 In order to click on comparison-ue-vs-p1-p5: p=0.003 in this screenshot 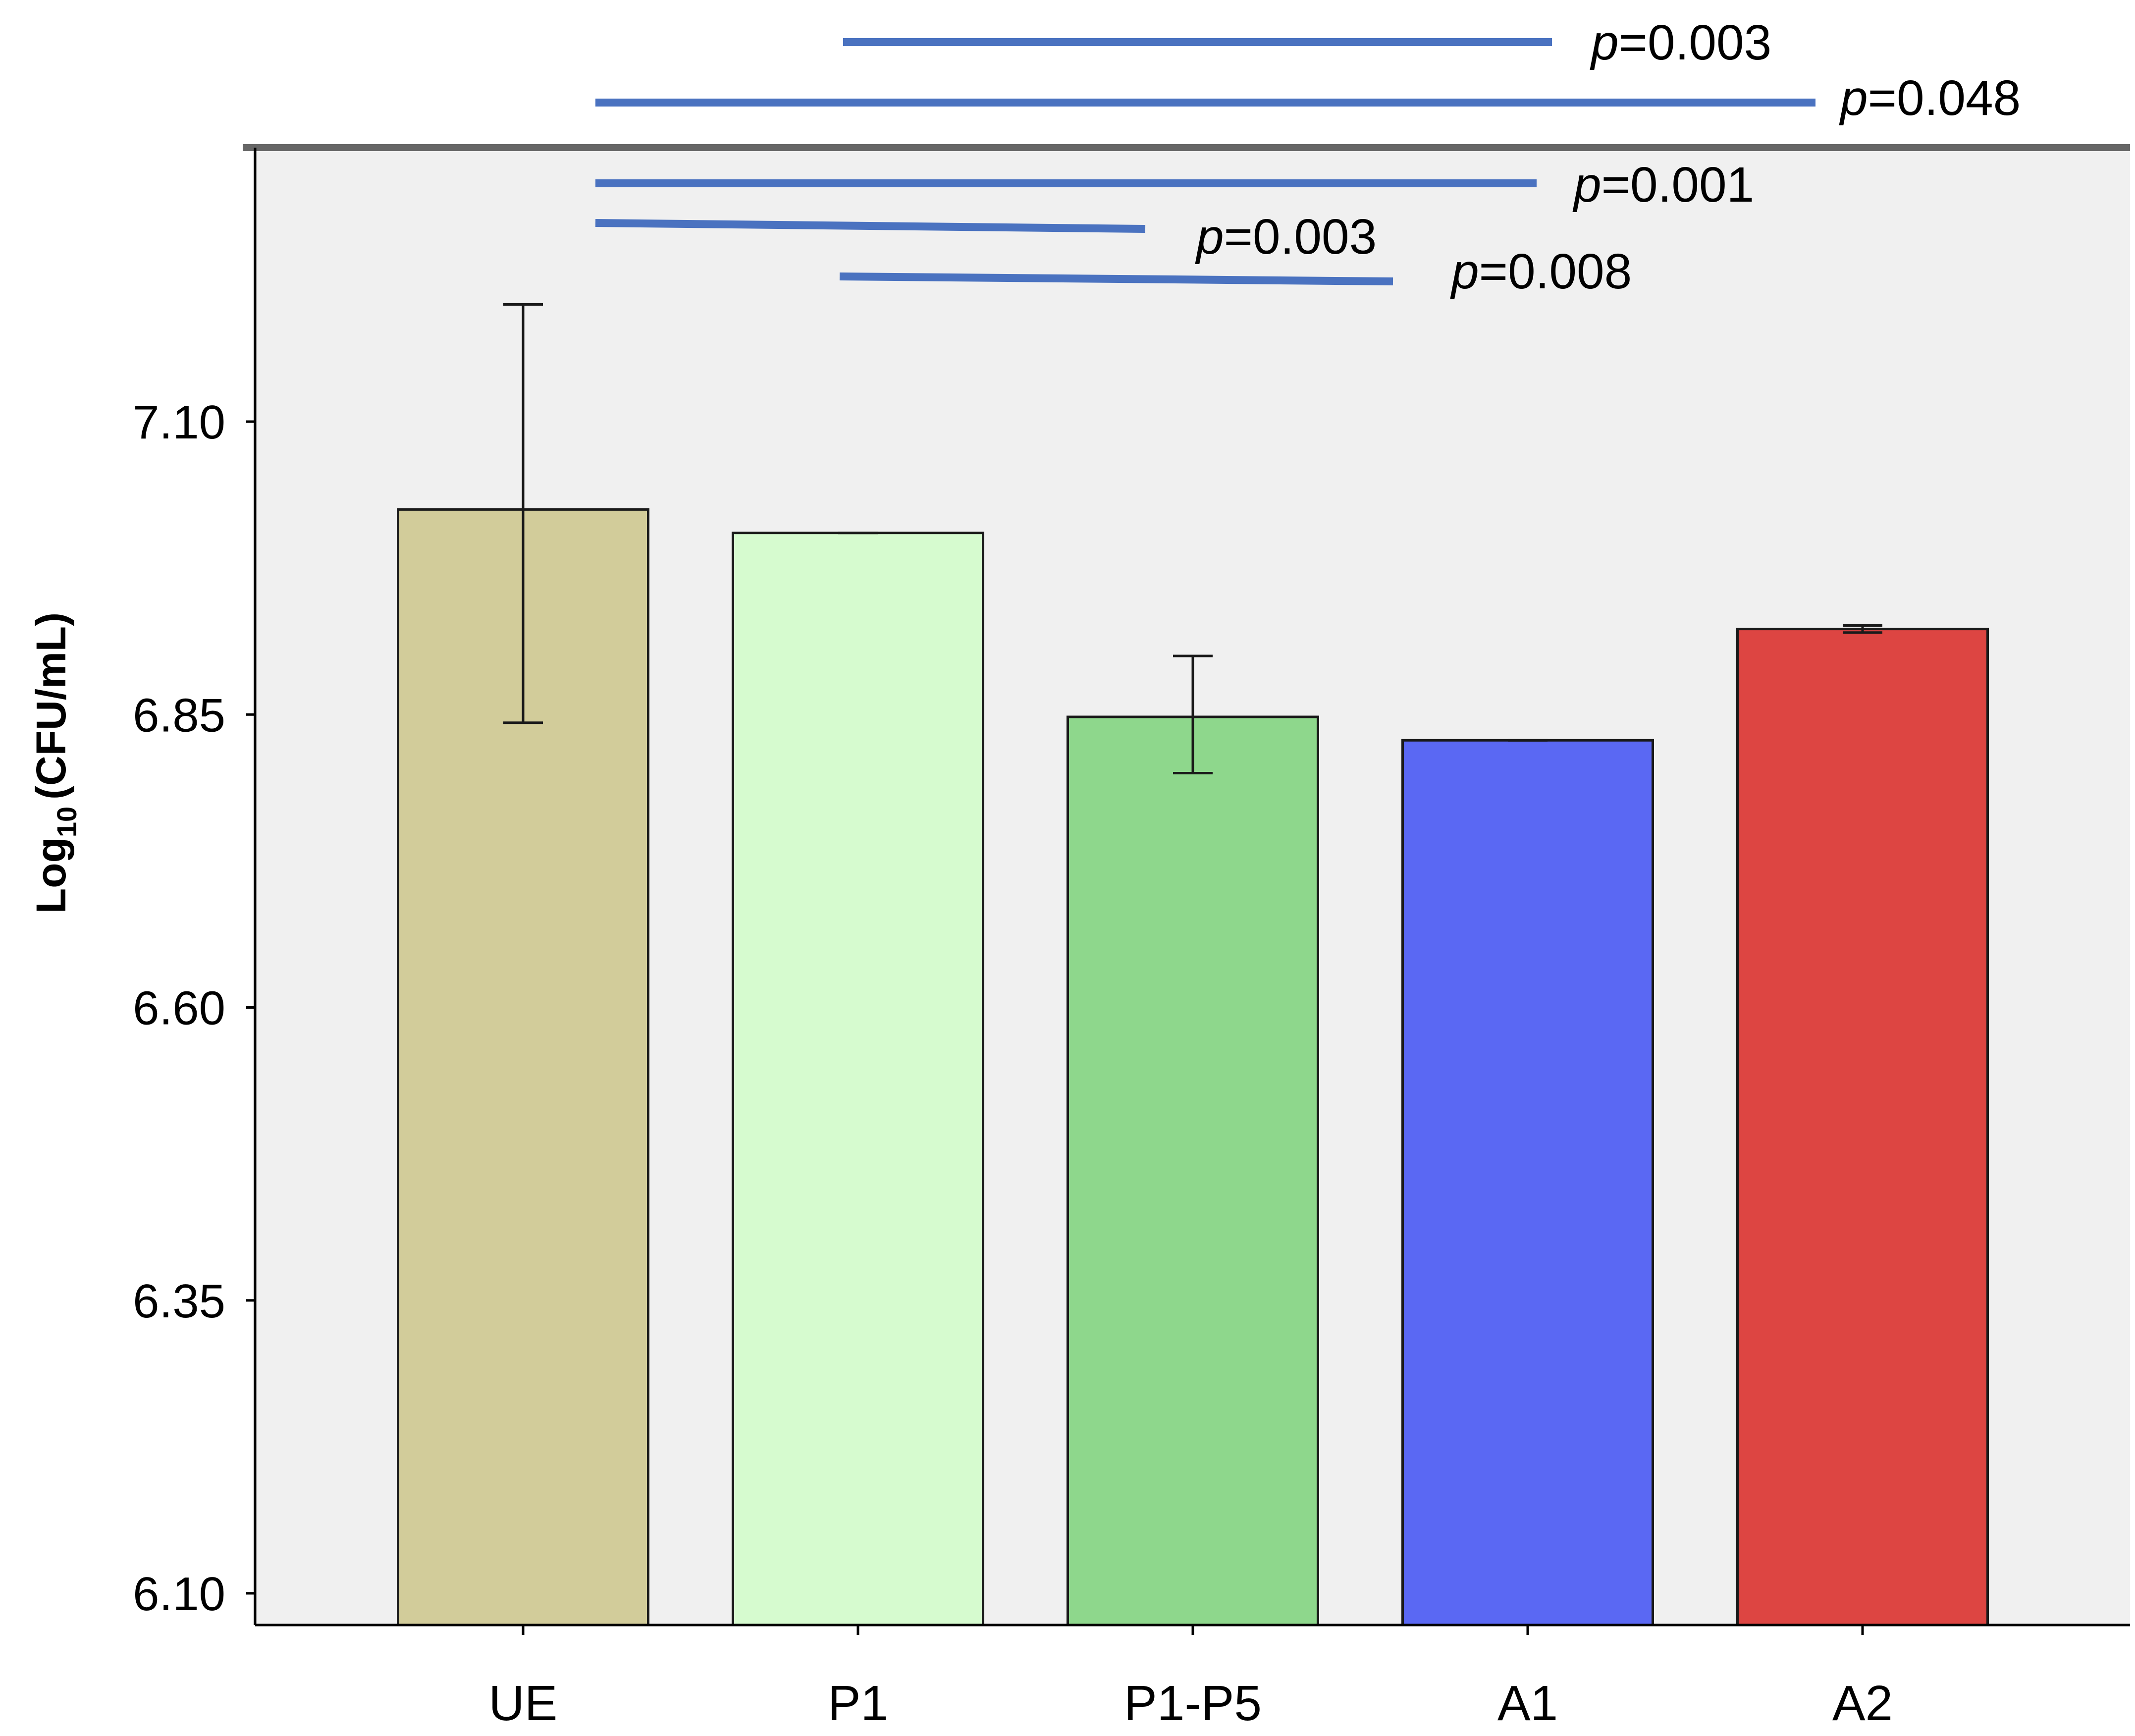, I will do `click(986, 237)`.